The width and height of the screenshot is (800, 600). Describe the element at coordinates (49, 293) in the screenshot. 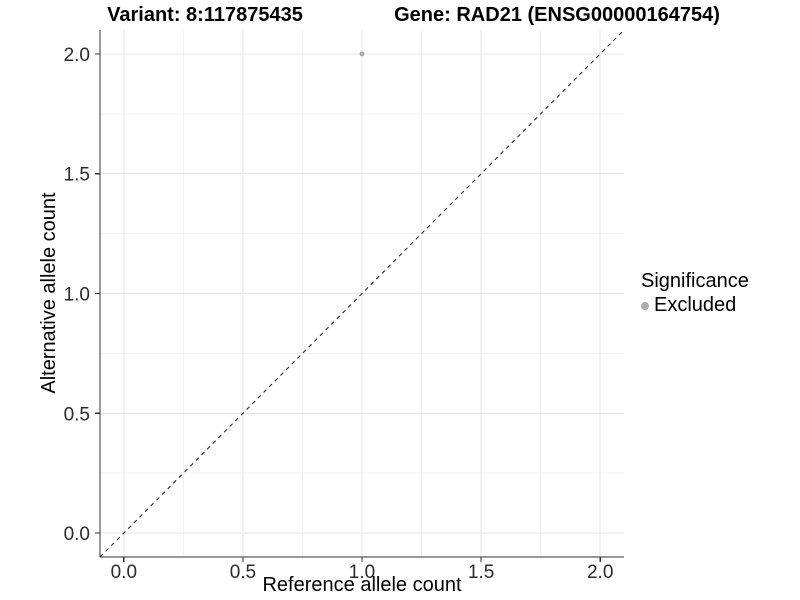

I see `y-axis-title: Alternative allele count` at that location.